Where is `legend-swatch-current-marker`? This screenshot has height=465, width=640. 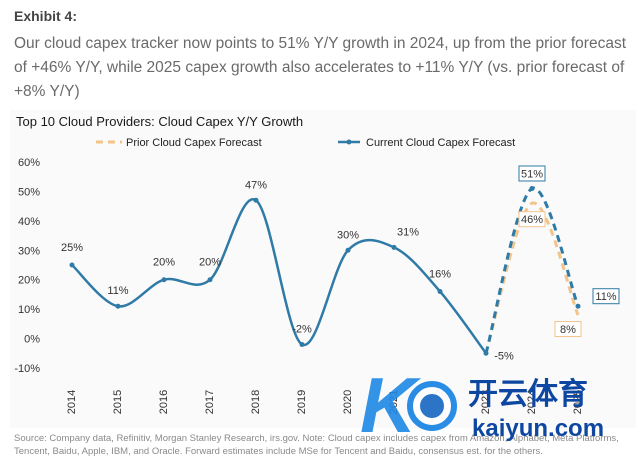
legend-swatch-current-marker is located at coordinates (349, 142).